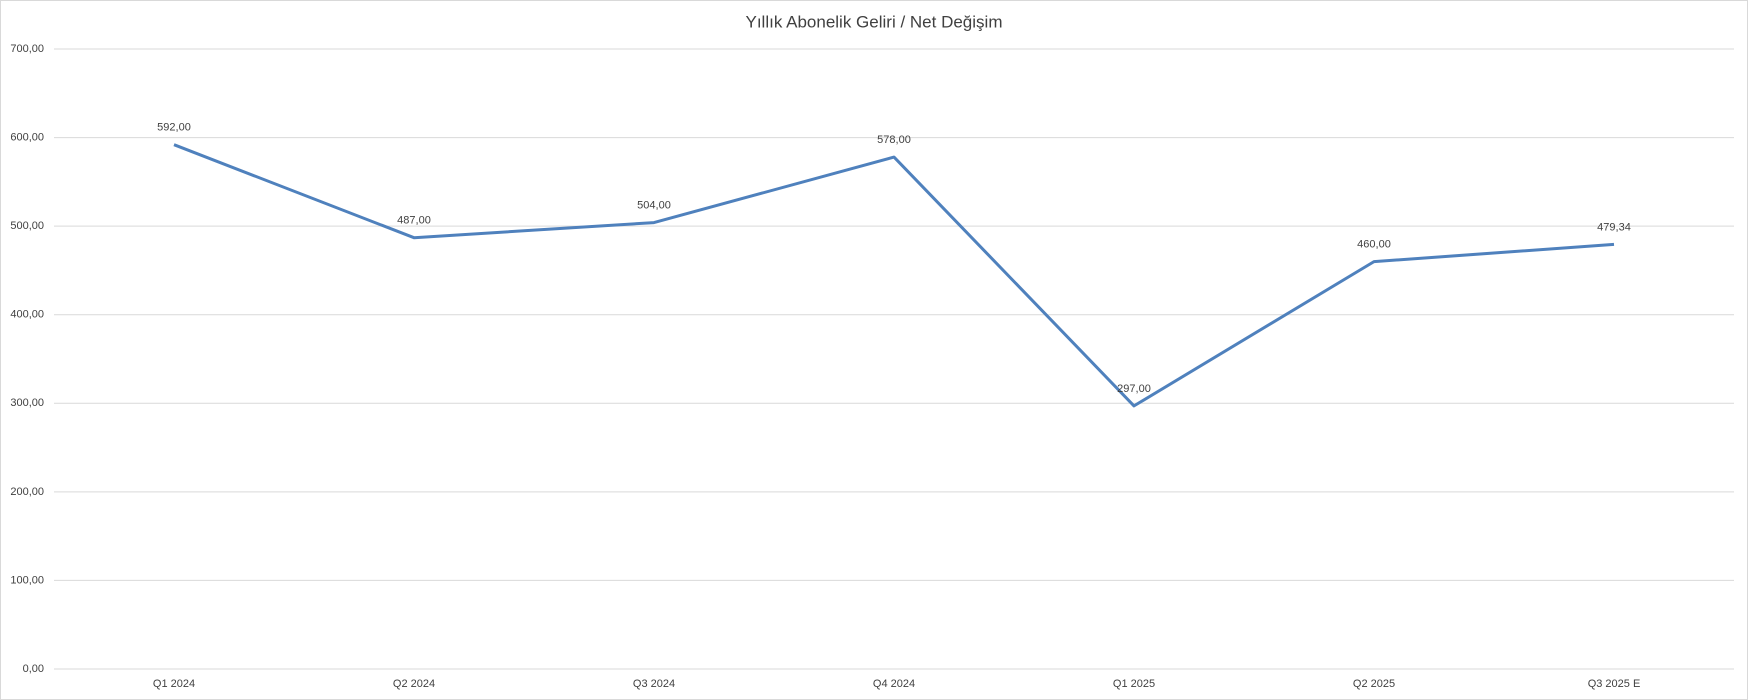 The width and height of the screenshot is (1748, 700). Describe the element at coordinates (894, 140) in the screenshot. I see `data-label: 578,00` at that location.